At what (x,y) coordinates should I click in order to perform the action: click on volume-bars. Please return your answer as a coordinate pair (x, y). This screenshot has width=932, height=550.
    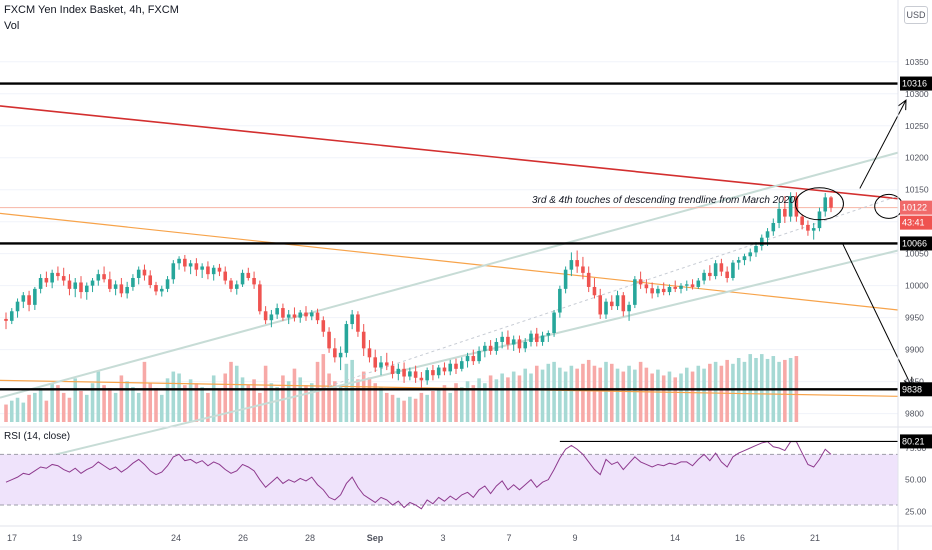
    Looking at the image, I should click on (401, 388).